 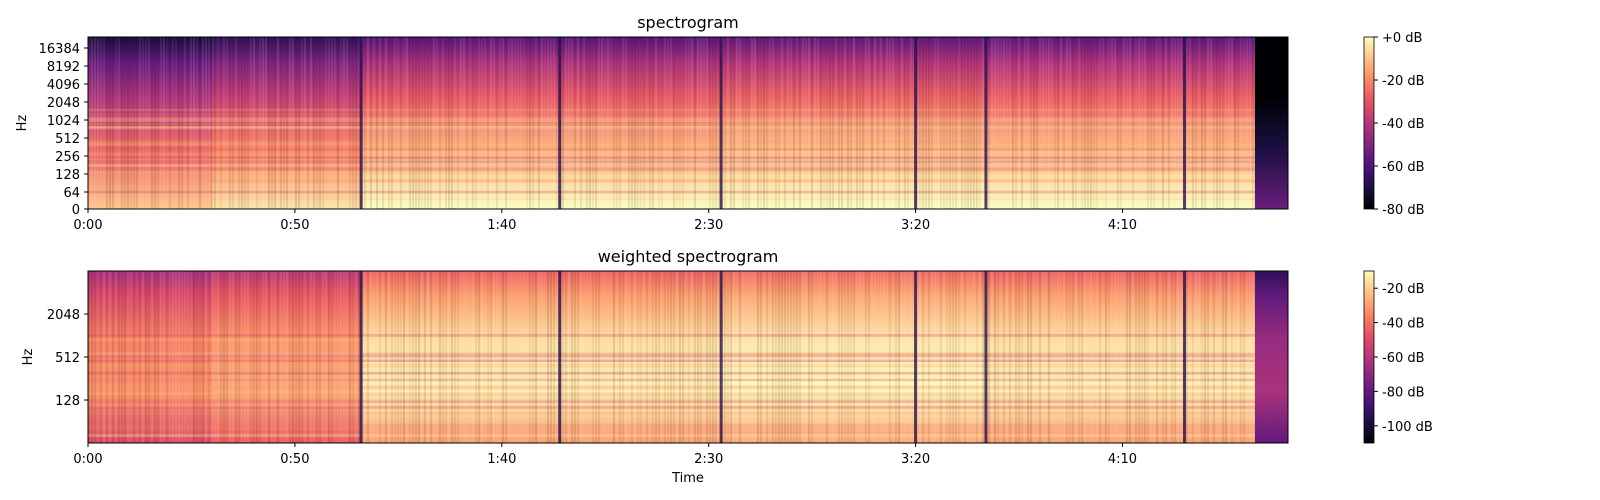 I want to click on y-tick-label: 0, so click(x=76, y=210).